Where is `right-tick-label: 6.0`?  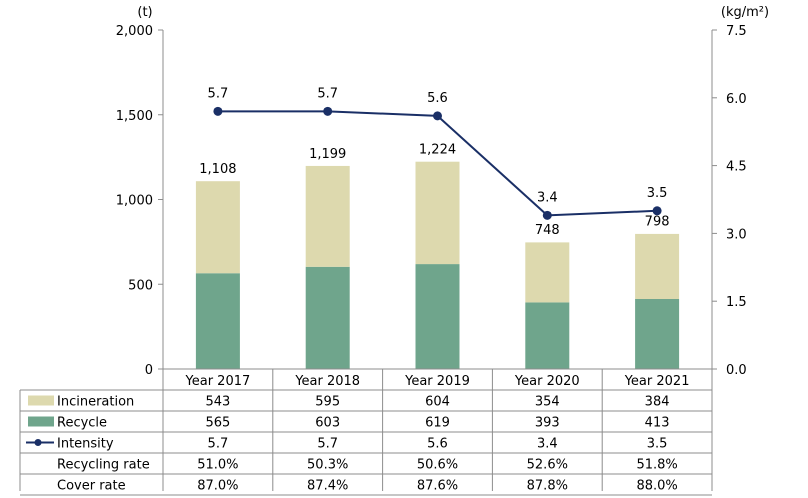
right-tick-label: 6.0 is located at coordinates (736, 99).